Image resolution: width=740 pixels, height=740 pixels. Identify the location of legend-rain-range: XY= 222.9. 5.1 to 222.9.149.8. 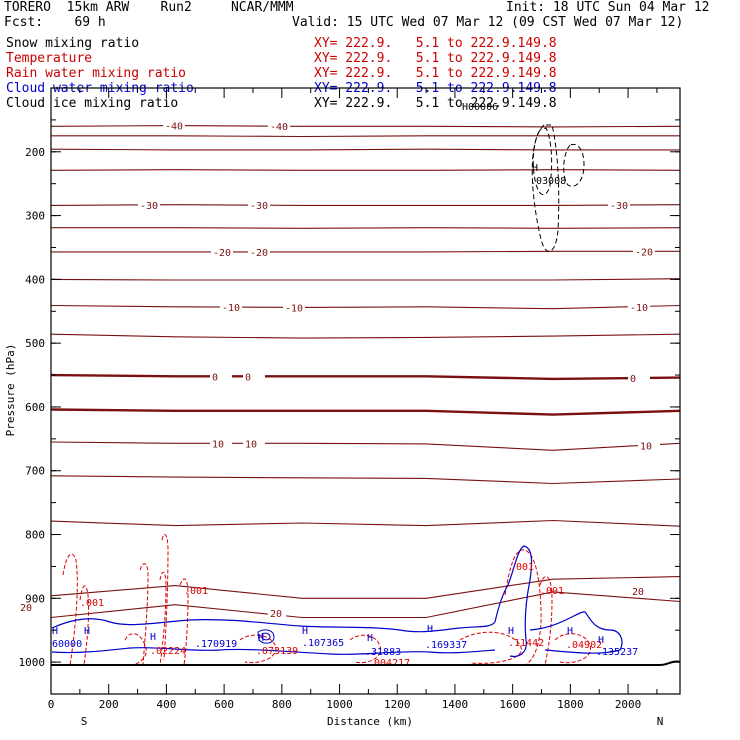
(435, 73).